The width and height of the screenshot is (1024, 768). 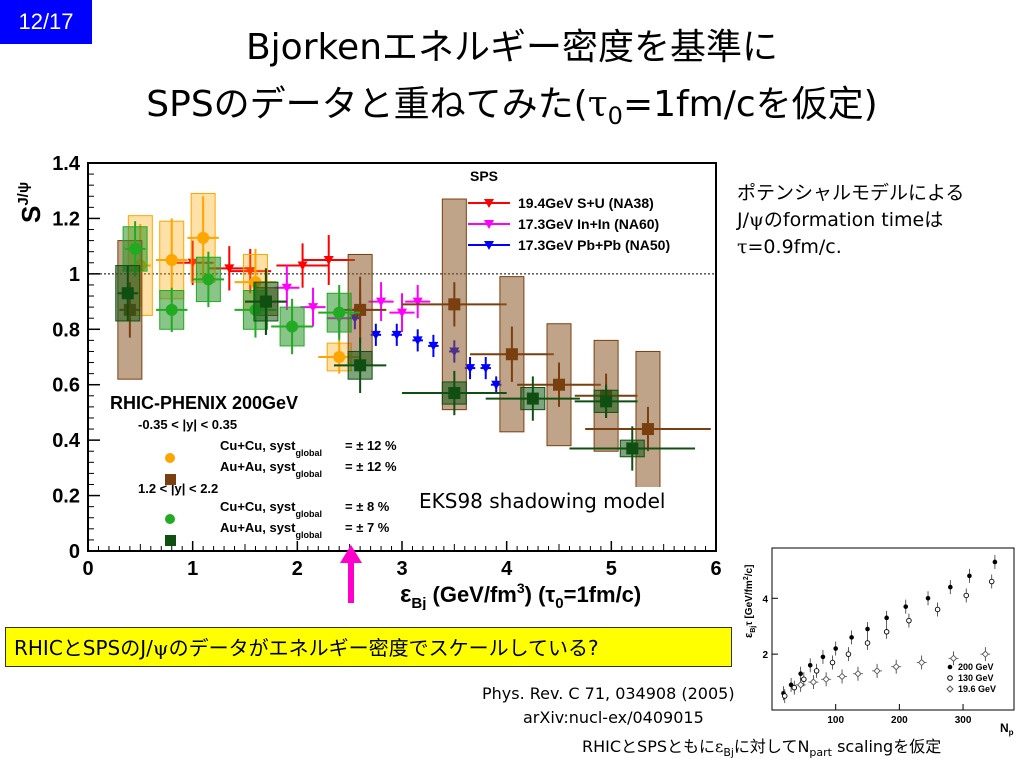 I want to click on scaling-mid: に対してN, so click(x=771, y=746).